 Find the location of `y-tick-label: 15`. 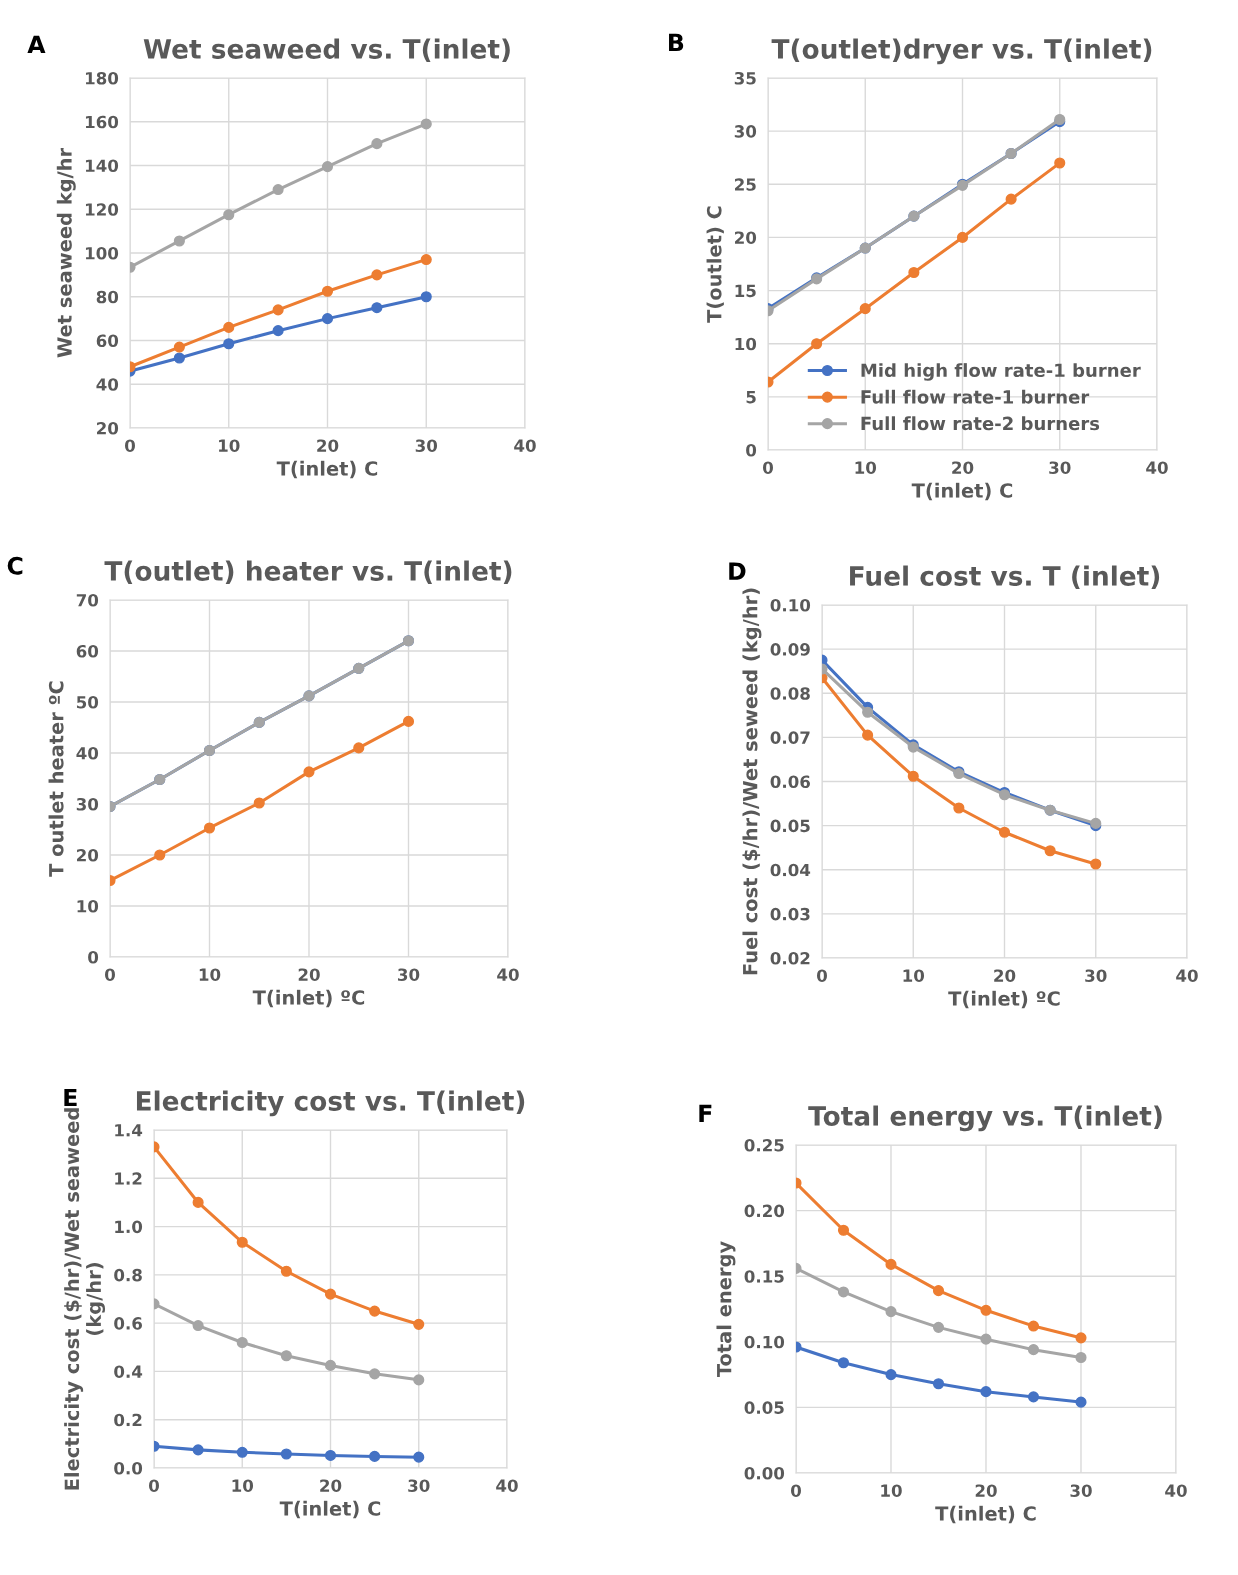

y-tick-label: 15 is located at coordinates (745, 291).